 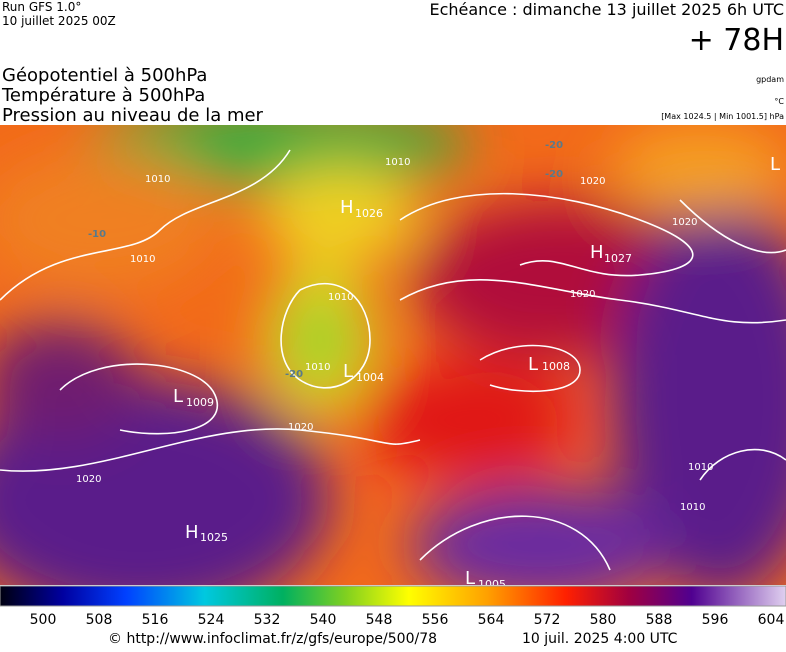 What do you see at coordinates (370, 377) in the screenshot?
I see `centre-value: 1004` at bounding box center [370, 377].